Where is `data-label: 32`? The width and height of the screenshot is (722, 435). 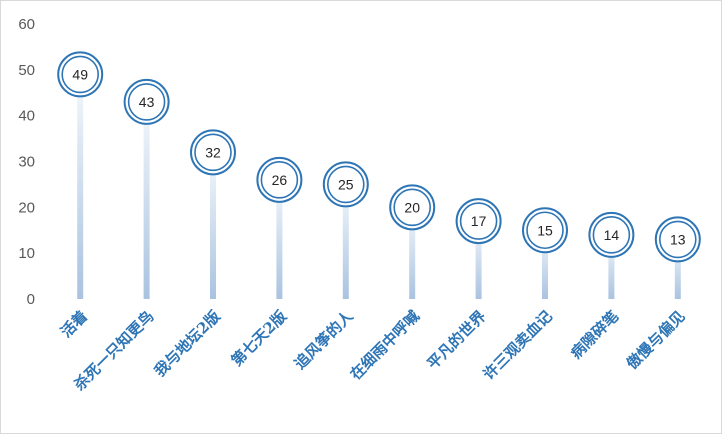 data-label: 32 is located at coordinates (213, 152).